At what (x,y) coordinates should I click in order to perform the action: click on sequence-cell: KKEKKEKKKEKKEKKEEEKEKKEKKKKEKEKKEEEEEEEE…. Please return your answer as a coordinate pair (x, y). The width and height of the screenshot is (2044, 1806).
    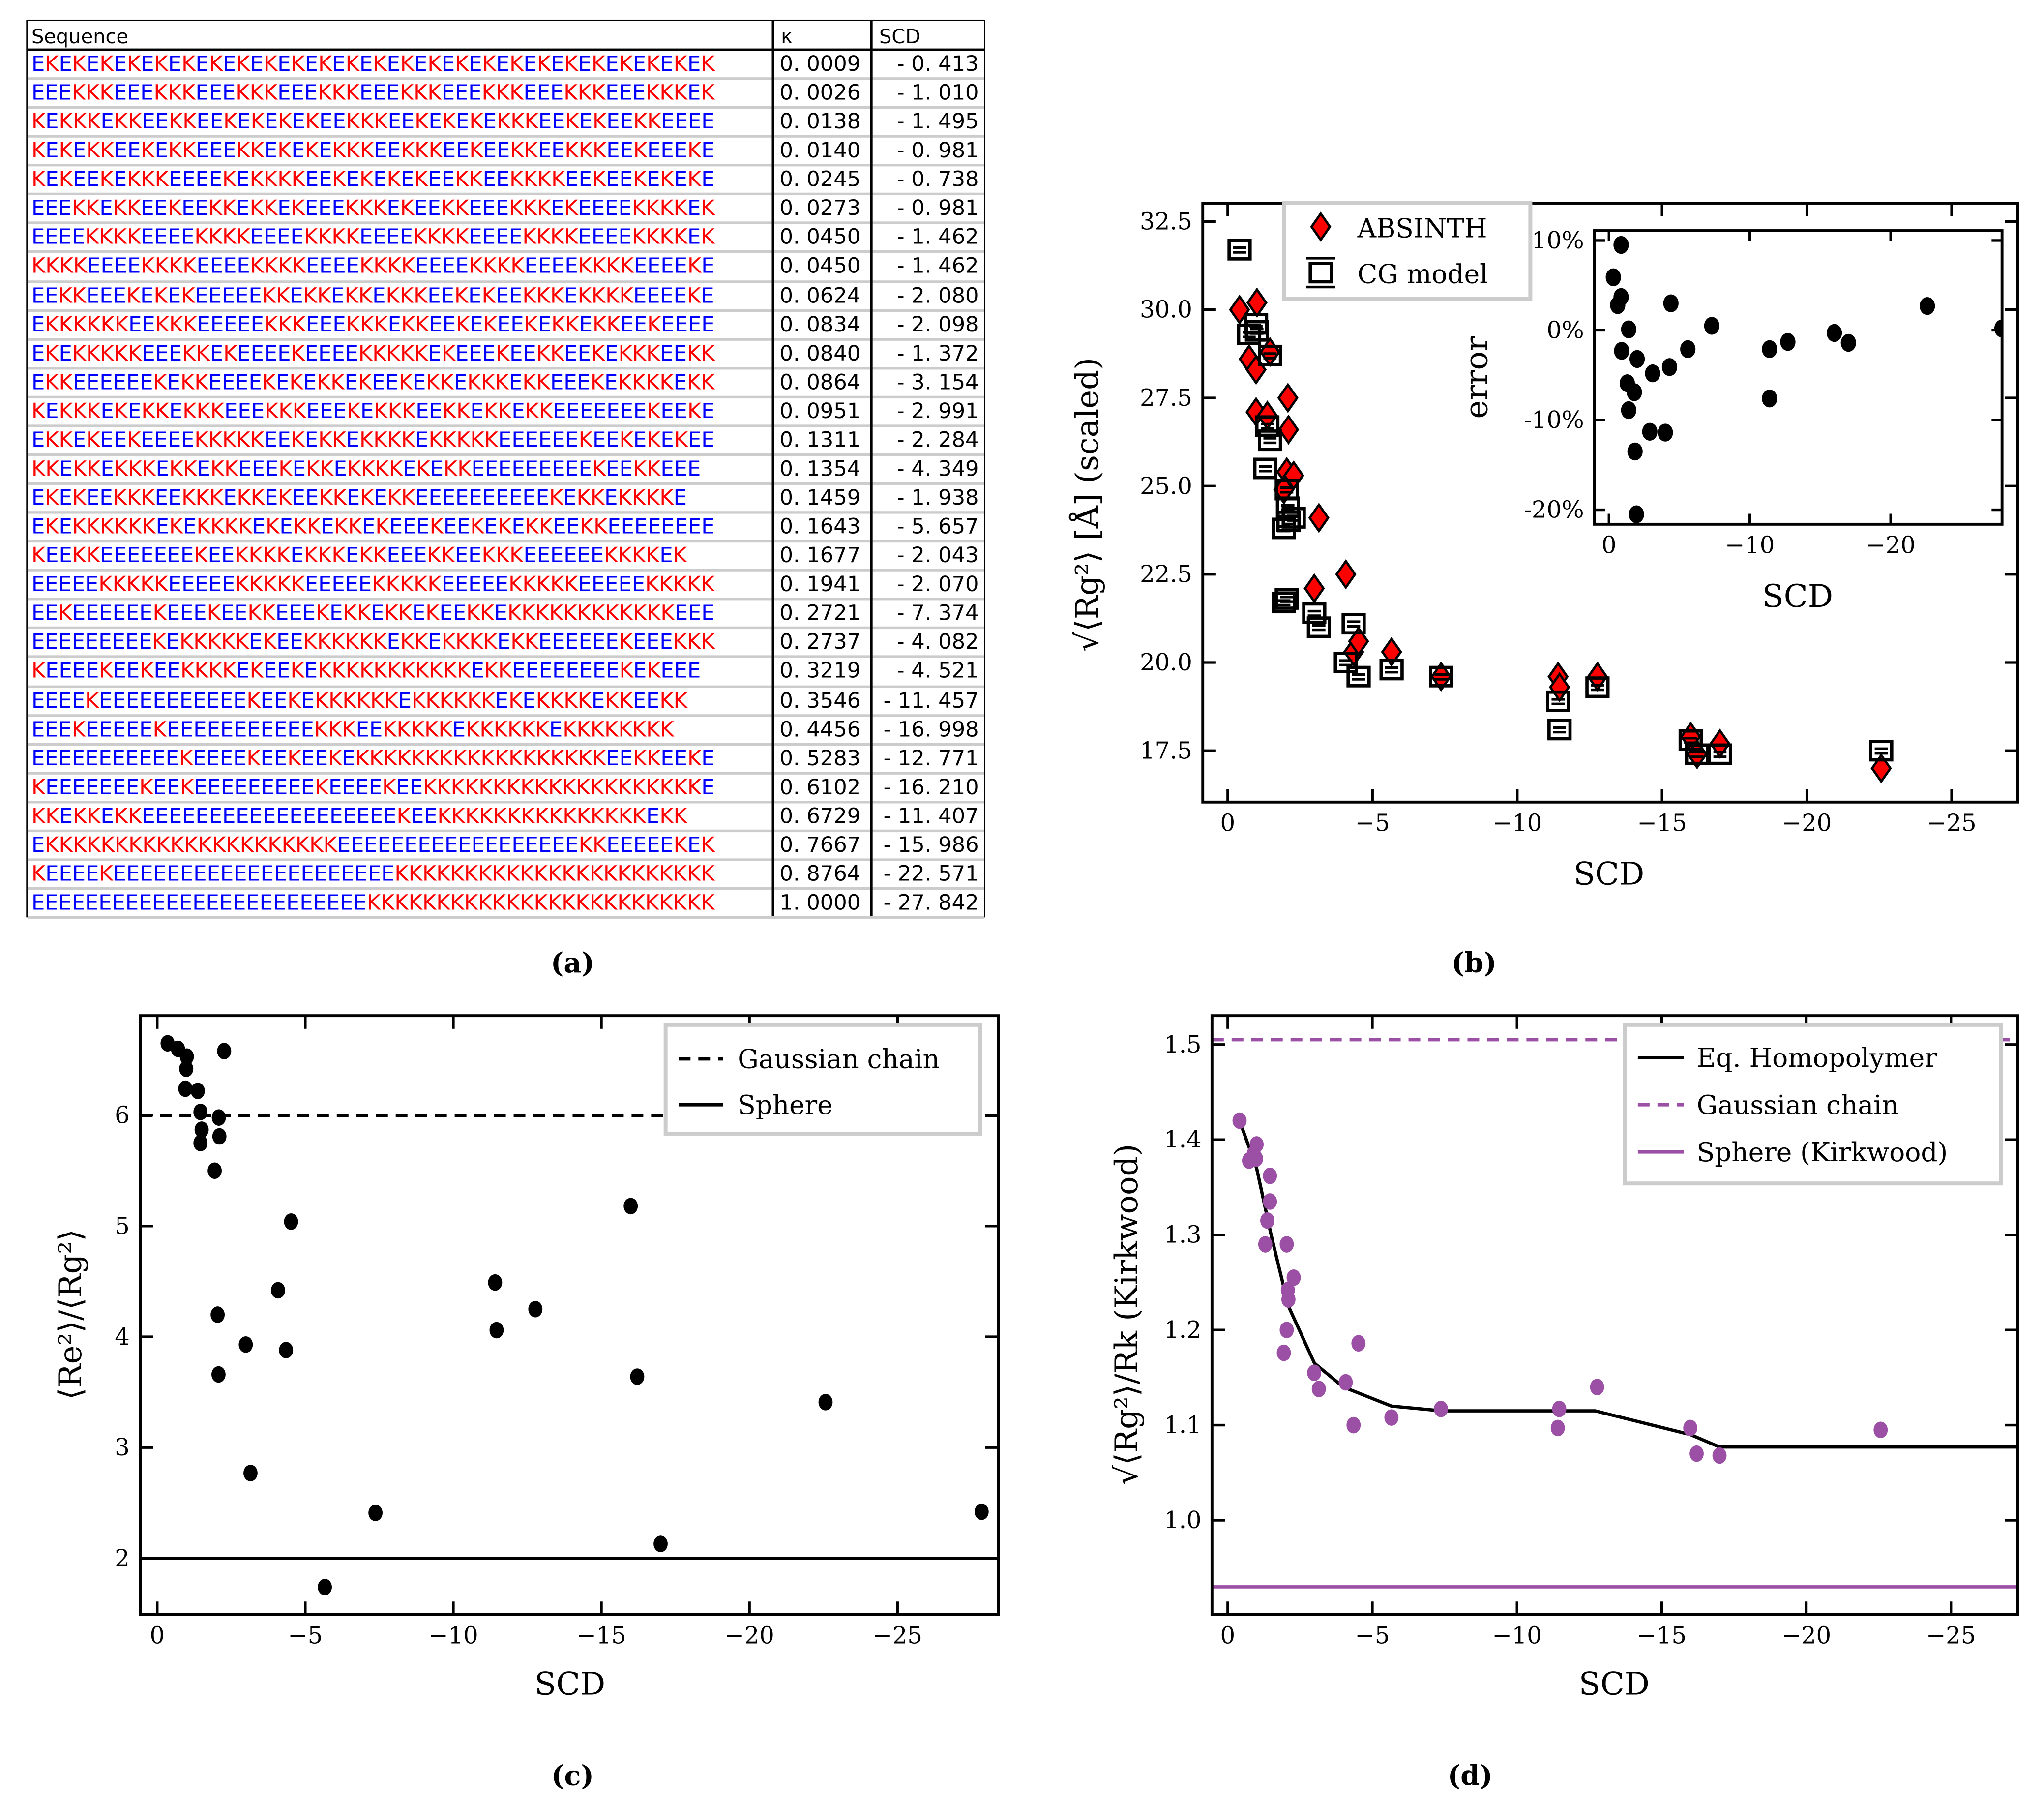
    Looking at the image, I should click on (366, 469).